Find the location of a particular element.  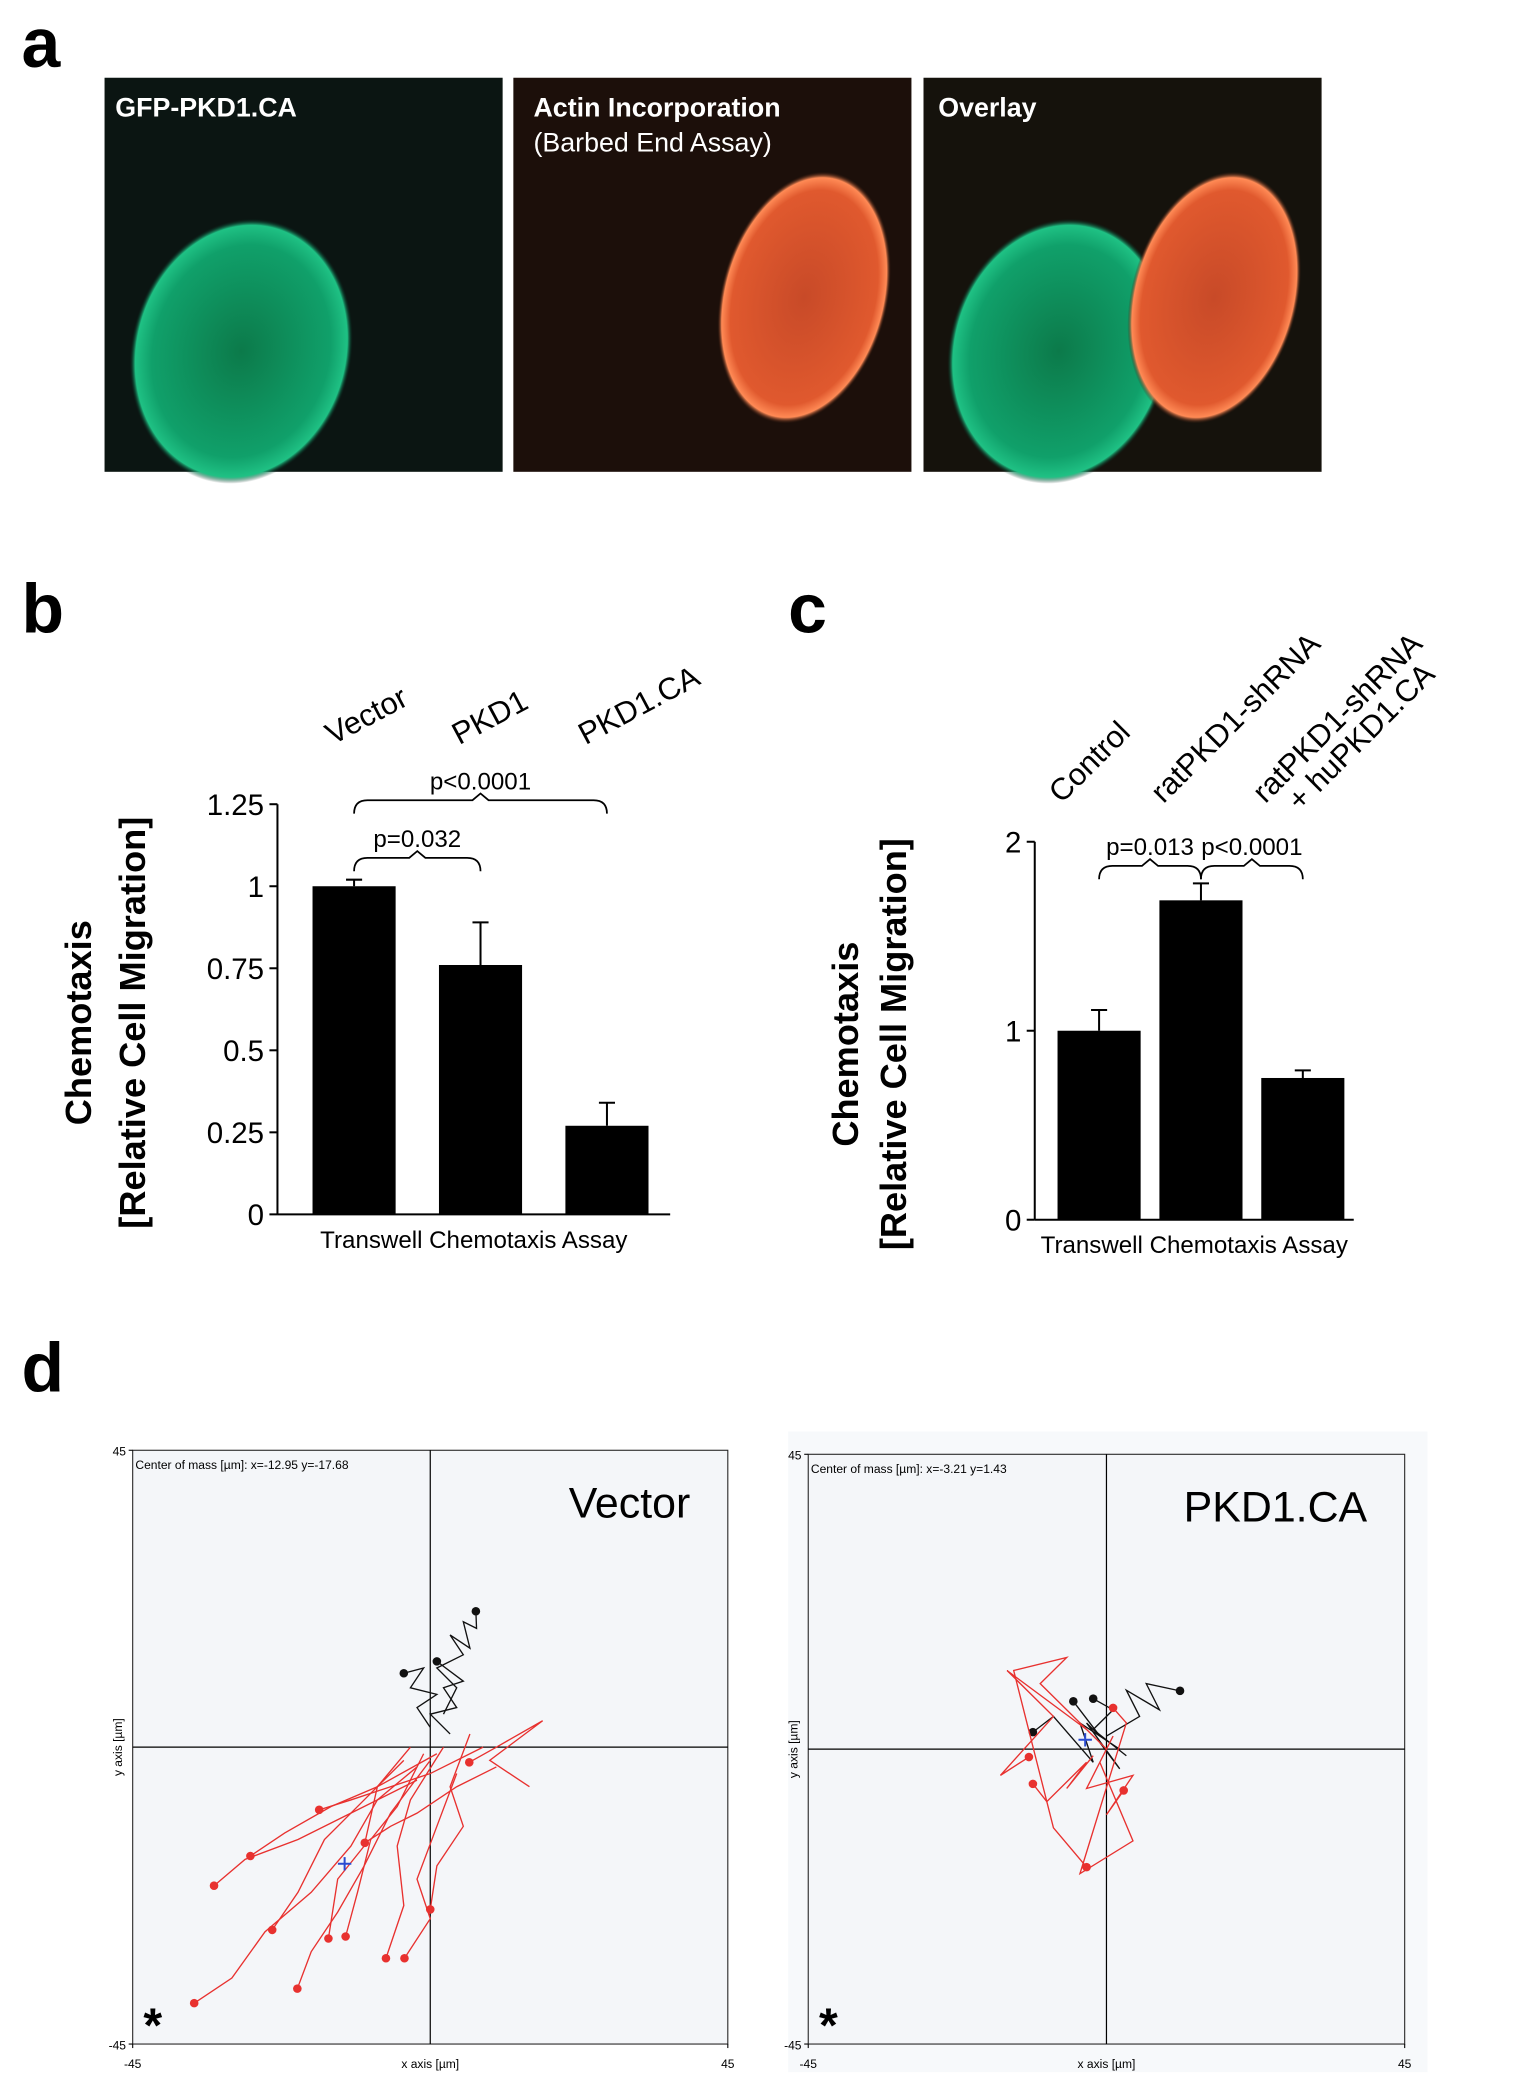

plot-title: Vector is located at coordinates (630, 1503).